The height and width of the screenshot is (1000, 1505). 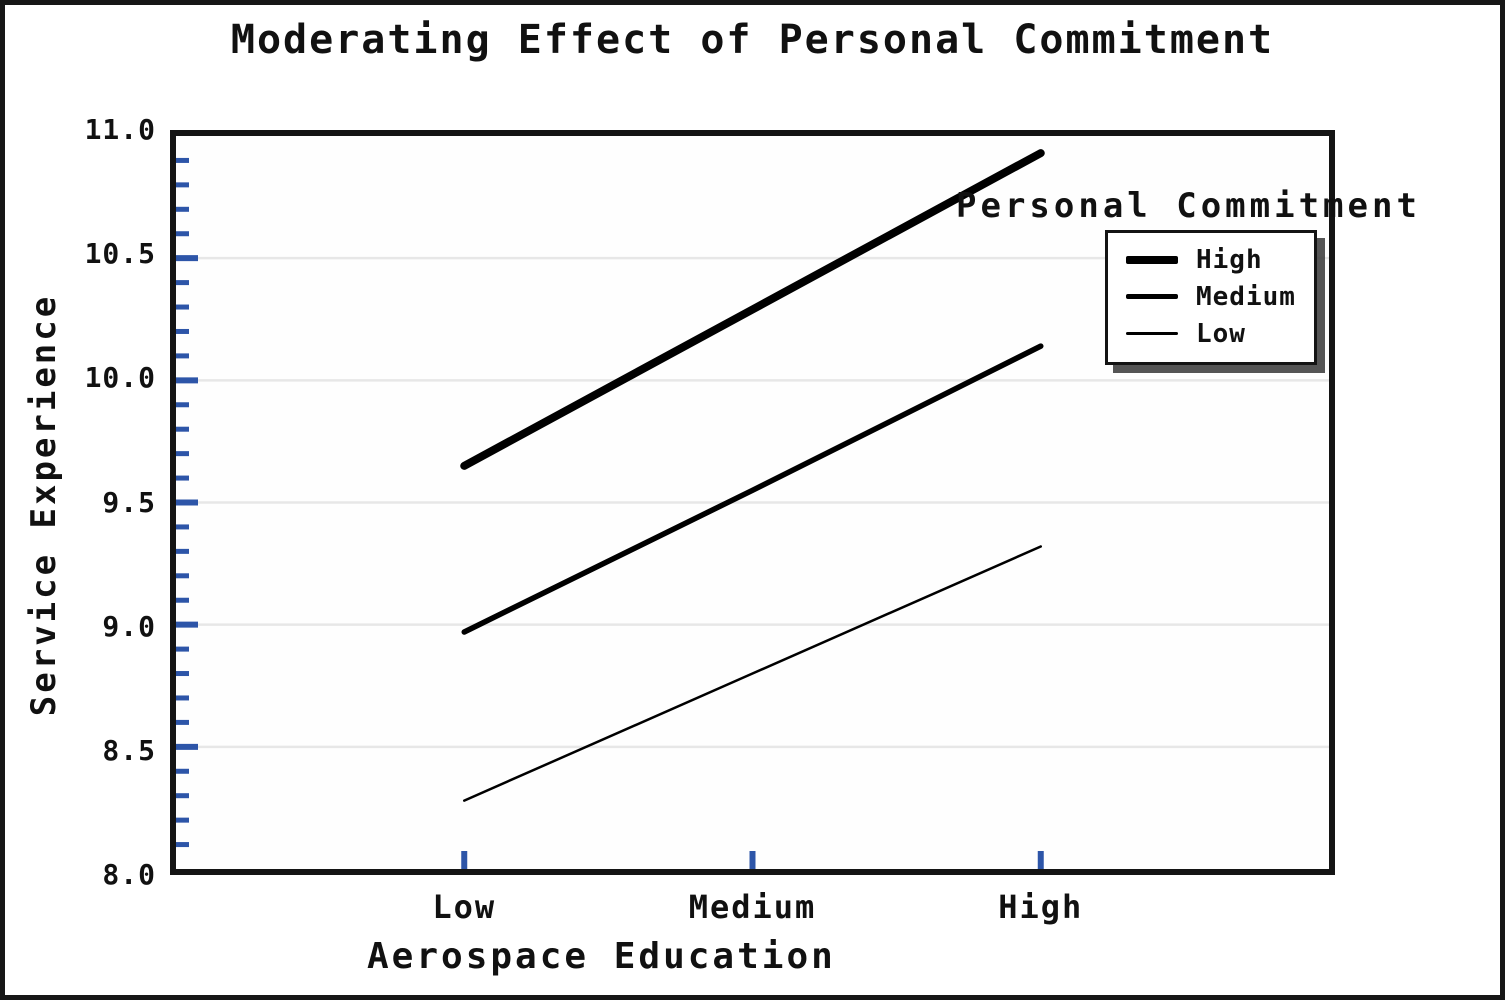 I want to click on legend-row: Low, so click(x=1220, y=334).